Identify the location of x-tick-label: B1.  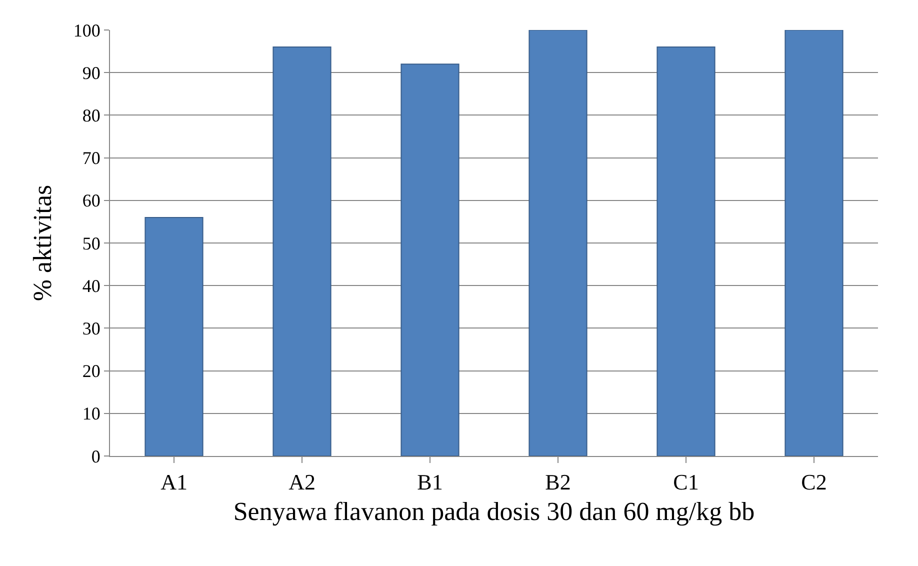
(430, 481).